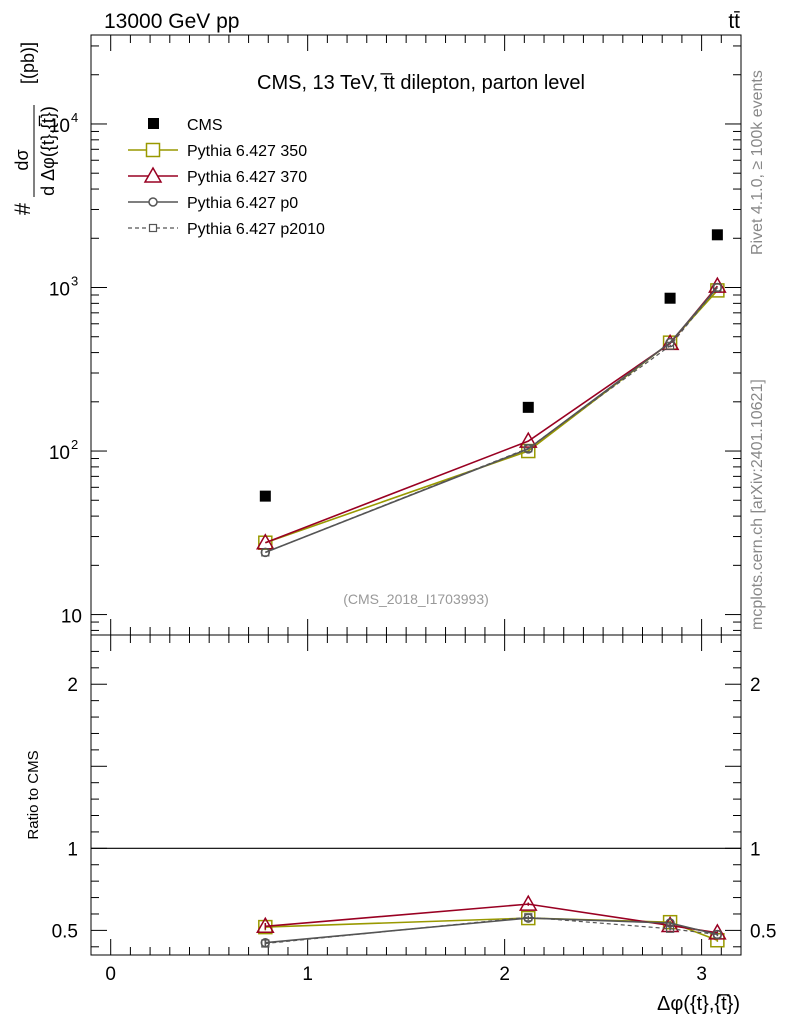  What do you see at coordinates (72, 849) in the screenshot?
I see `ratio-ytick-label-left: 1` at bounding box center [72, 849].